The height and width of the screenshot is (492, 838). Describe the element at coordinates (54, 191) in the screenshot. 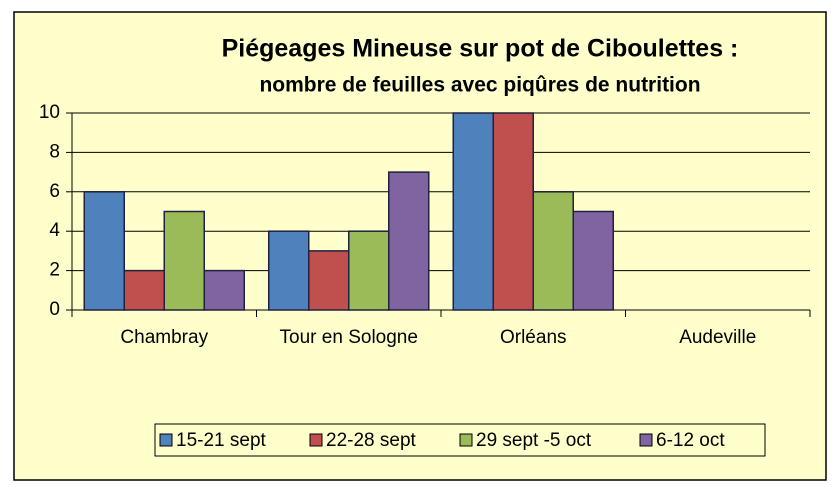

I see `y-tick-label: 6` at that location.